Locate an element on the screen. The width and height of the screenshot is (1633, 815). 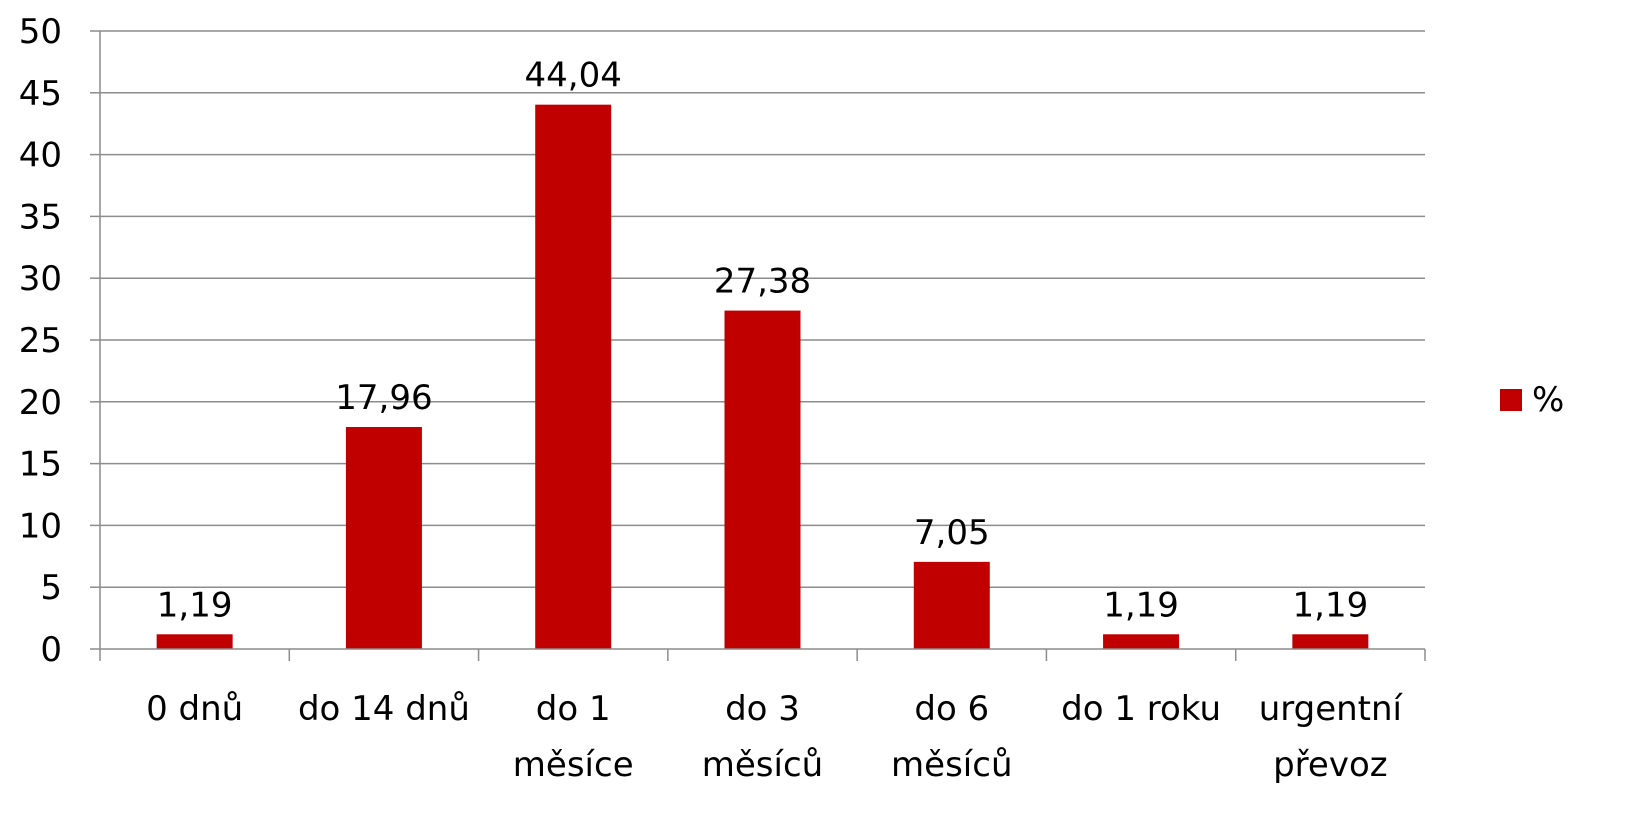
x-category-label: 0 dnů is located at coordinates (194, 709).